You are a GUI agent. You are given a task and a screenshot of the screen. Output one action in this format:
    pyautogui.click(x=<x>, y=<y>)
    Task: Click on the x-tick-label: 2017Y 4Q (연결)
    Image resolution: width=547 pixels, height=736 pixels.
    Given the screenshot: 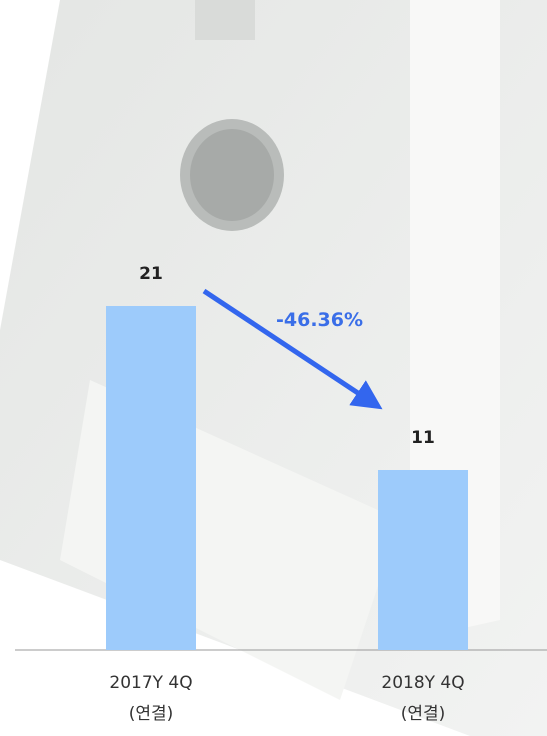 What is the action you would take?
    pyautogui.click(x=151, y=698)
    